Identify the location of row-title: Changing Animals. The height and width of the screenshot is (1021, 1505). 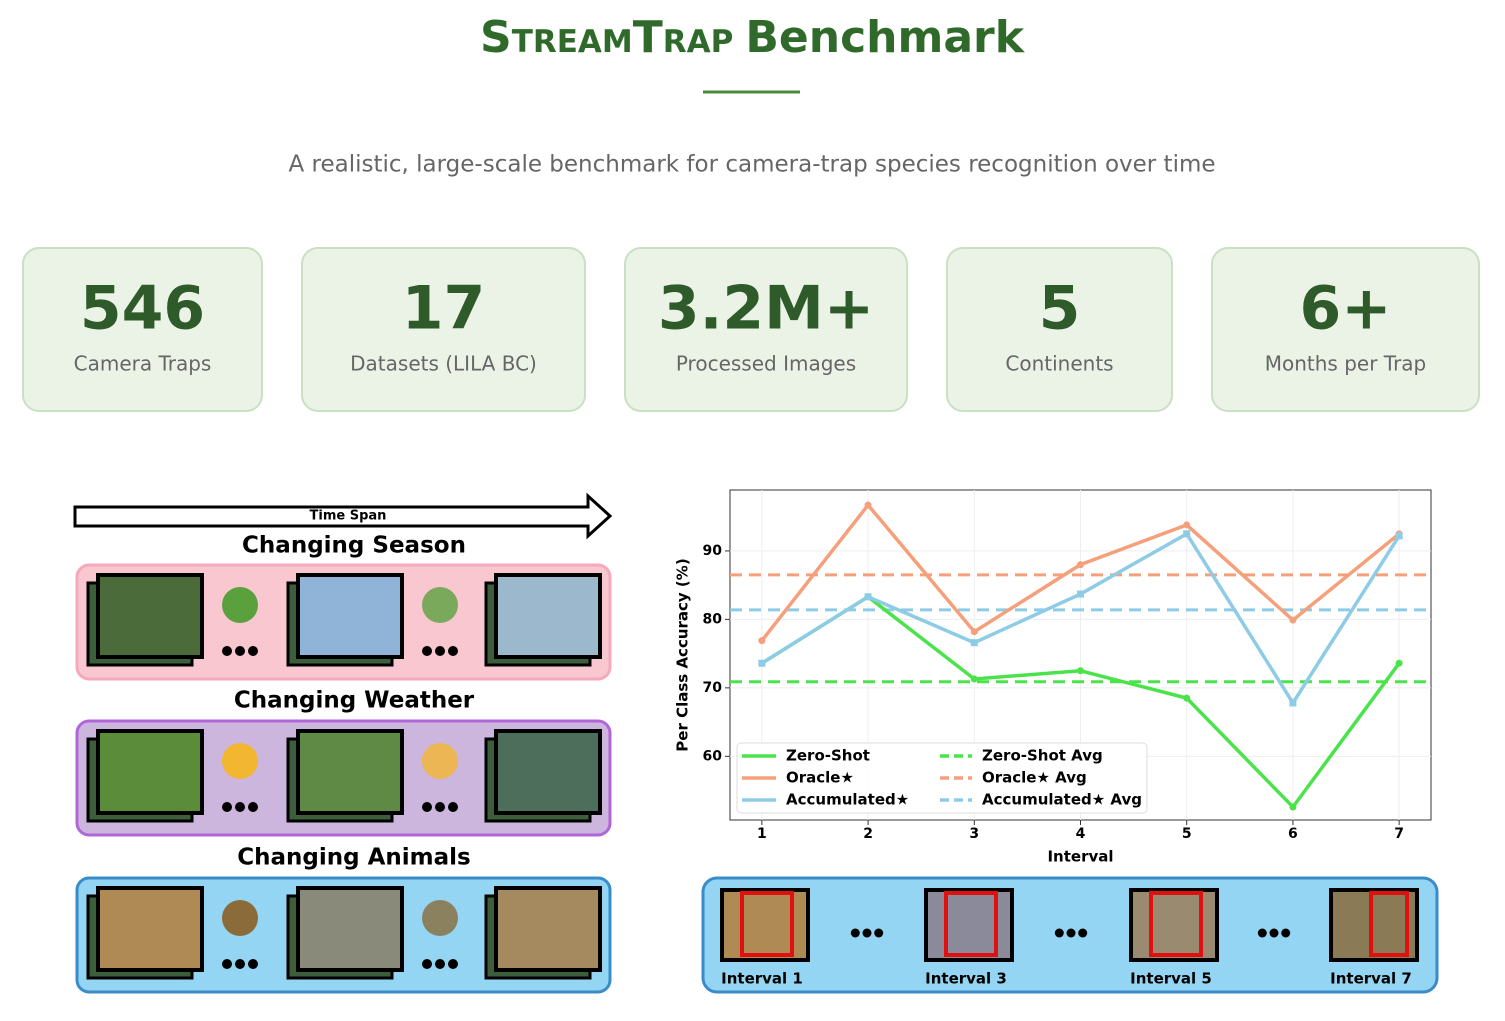
(353, 858).